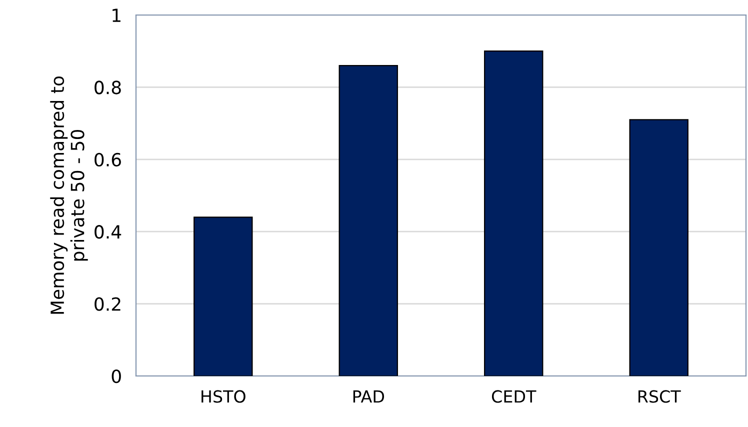 The image size is (748, 427). What do you see at coordinates (108, 232) in the screenshot?
I see `y-tick-label: 0.4` at bounding box center [108, 232].